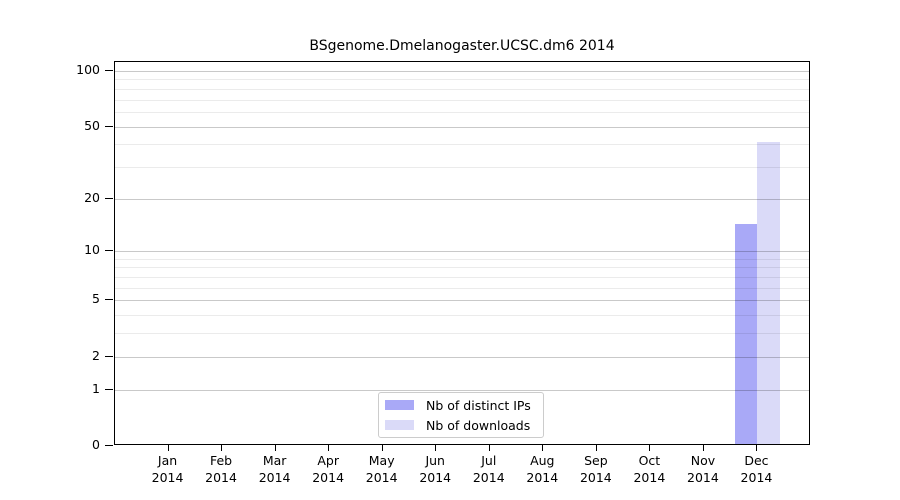 Image resolution: width=900 pixels, height=500 pixels. I want to click on x-tick-label: May 2014, so click(382, 469).